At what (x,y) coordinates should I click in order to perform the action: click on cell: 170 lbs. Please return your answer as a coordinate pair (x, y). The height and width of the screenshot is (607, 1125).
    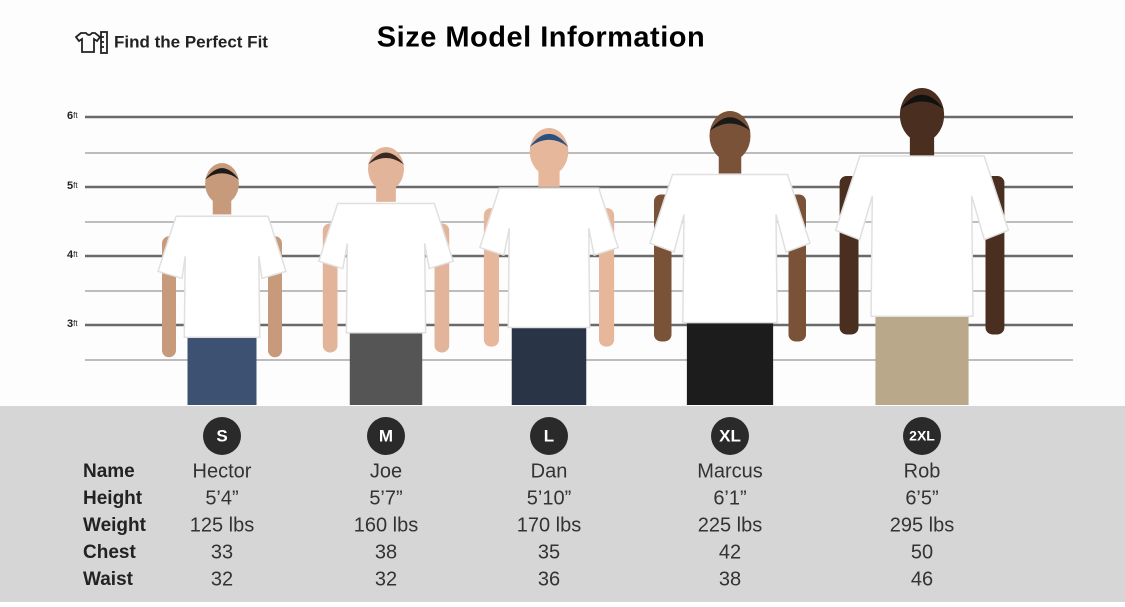
    Looking at the image, I should click on (549, 525).